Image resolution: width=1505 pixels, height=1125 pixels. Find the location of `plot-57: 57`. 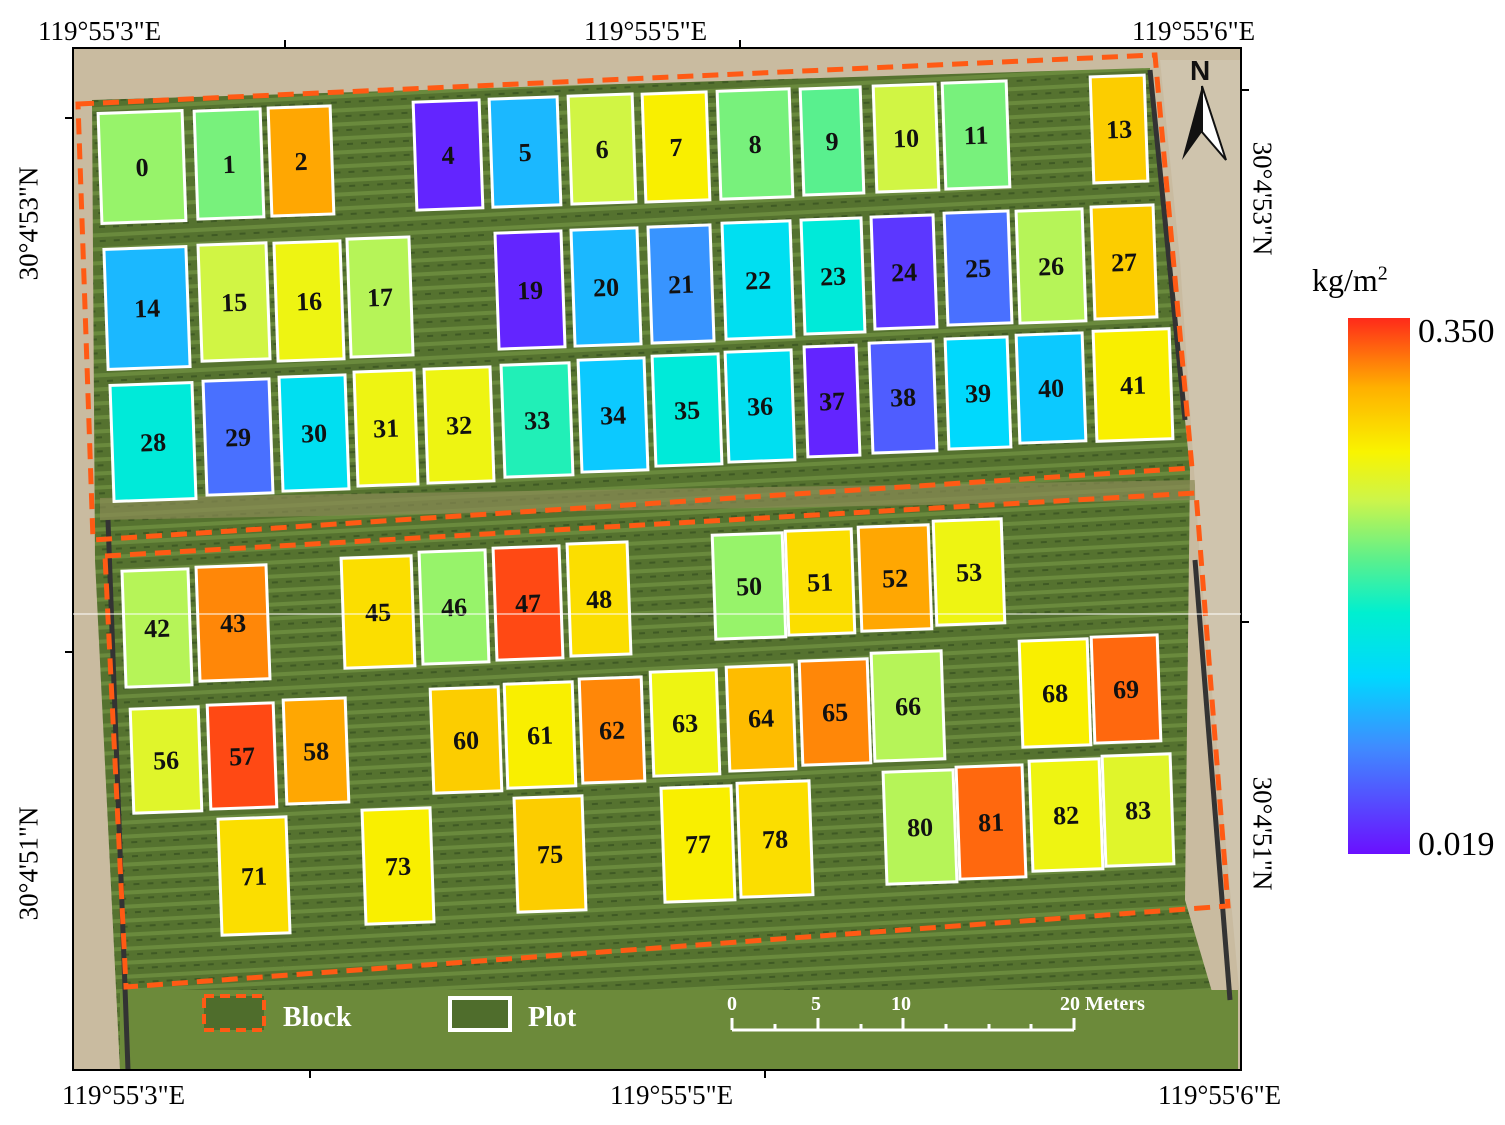

plot-57: 57 is located at coordinates (242, 756).